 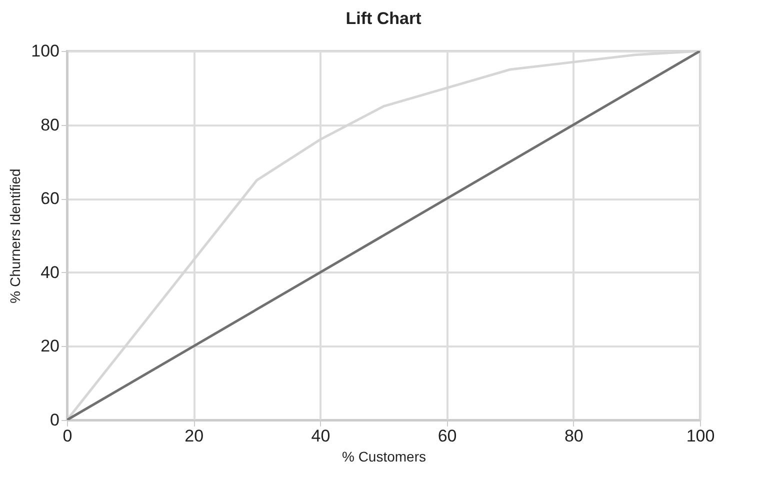 What do you see at coordinates (45, 51) in the screenshot?
I see `y-tick-label: 100` at bounding box center [45, 51].